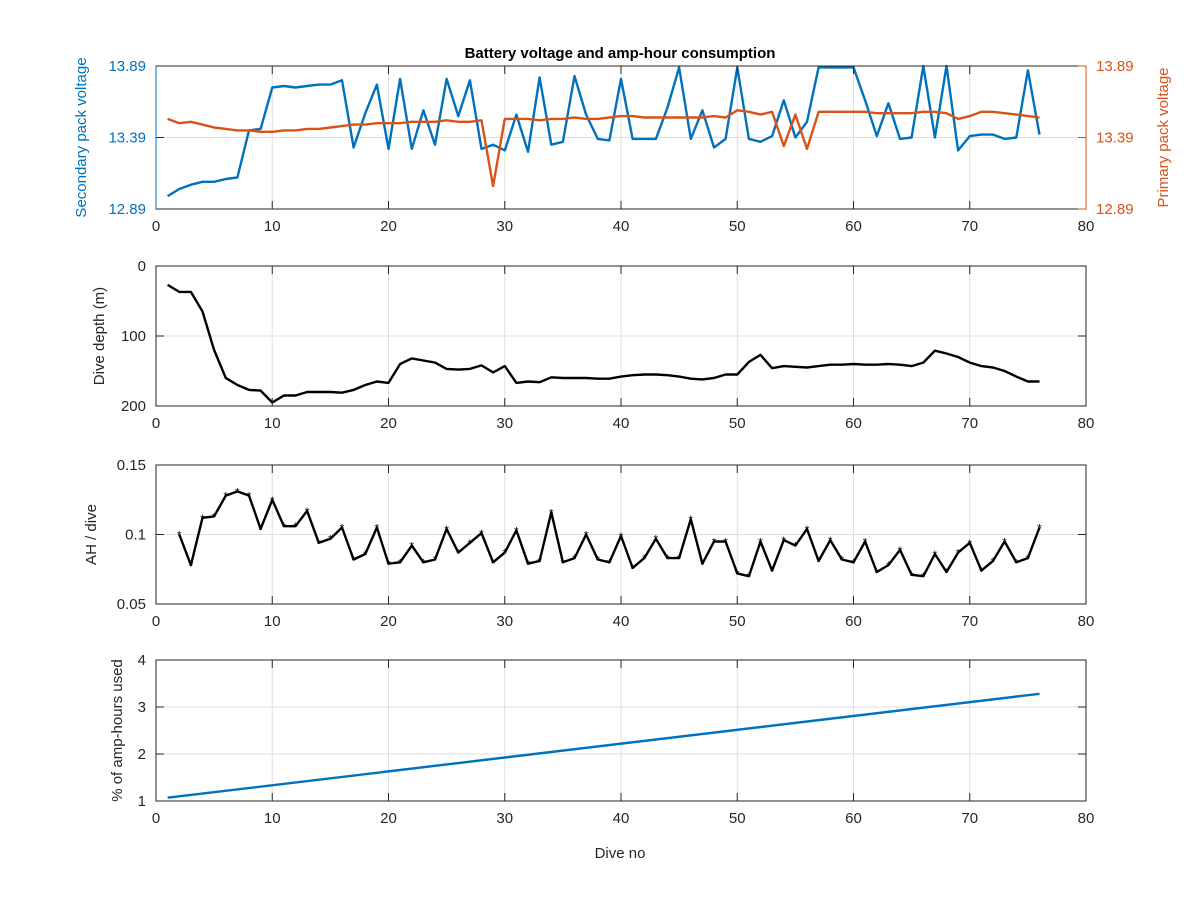 The height and width of the screenshot is (900, 1200). I want to click on y-tick-label: 200, so click(133, 406).